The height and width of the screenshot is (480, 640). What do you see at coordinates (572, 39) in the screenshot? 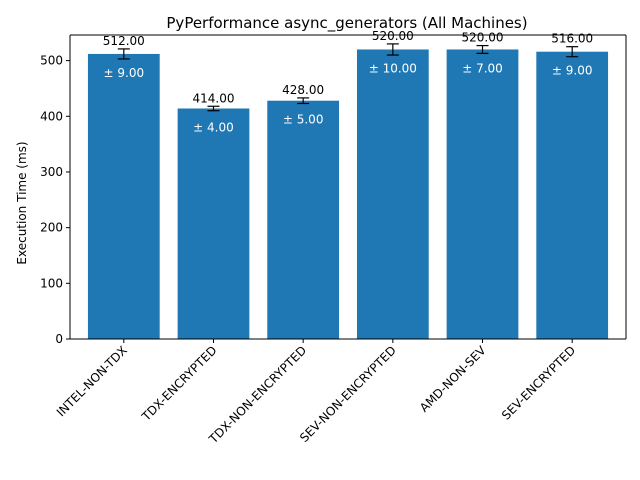
I see `value-label: 516.00` at bounding box center [572, 39].